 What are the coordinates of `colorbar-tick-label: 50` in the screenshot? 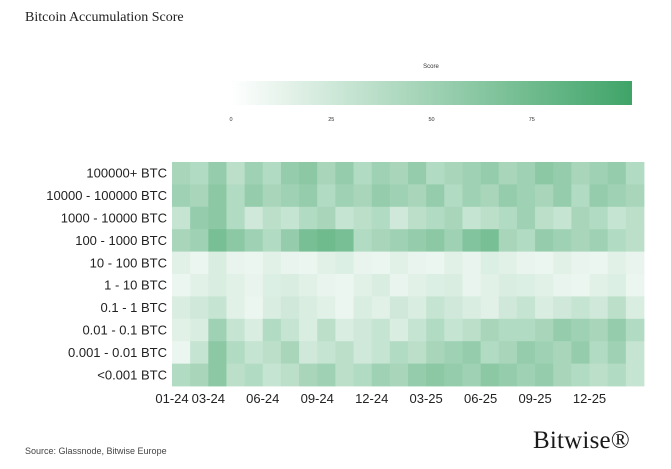 It's located at (431, 120).